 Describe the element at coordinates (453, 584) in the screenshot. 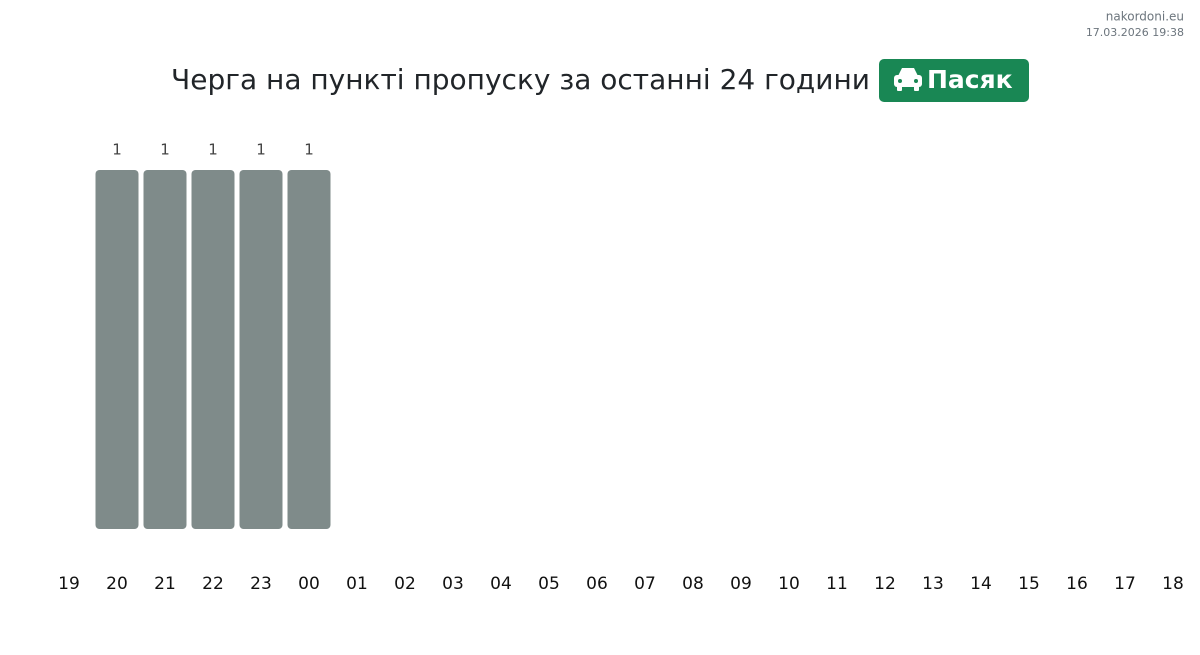

I see `x-tick-label: 03` at that location.